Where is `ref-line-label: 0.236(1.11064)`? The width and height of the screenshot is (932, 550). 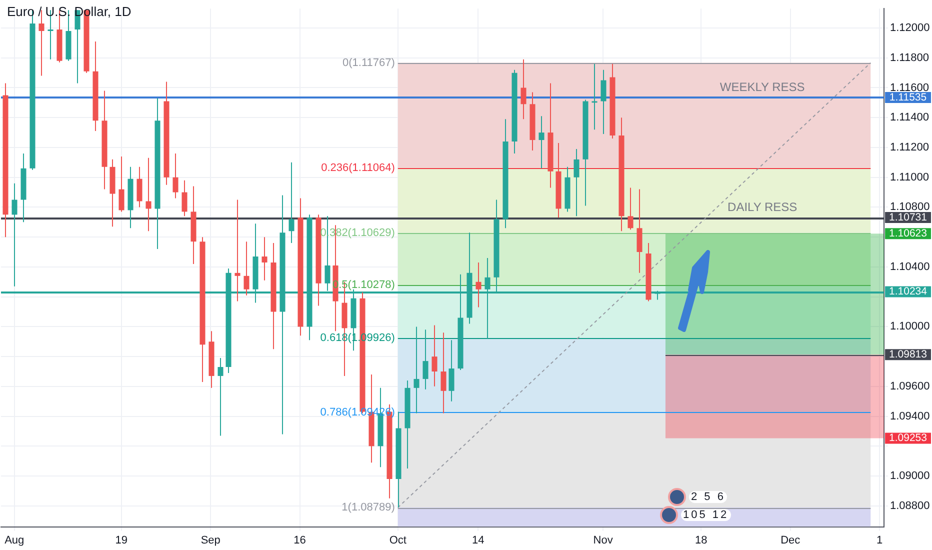
ref-line-label: 0.236(1.11064) is located at coordinates (358, 168).